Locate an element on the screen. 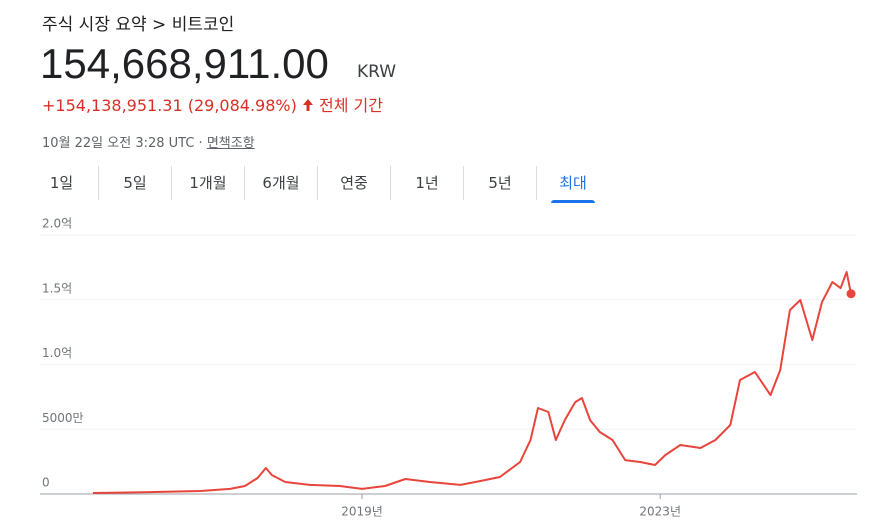  y-tick-label: 0 is located at coordinates (46, 483).